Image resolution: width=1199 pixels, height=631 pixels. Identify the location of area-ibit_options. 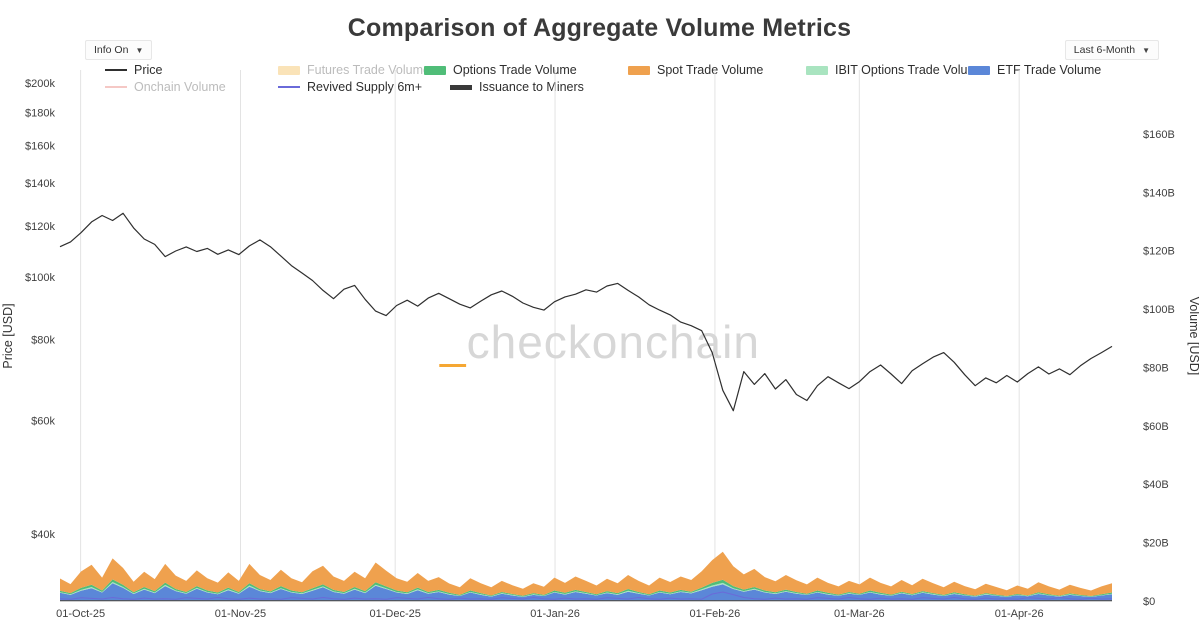
(586, 589).